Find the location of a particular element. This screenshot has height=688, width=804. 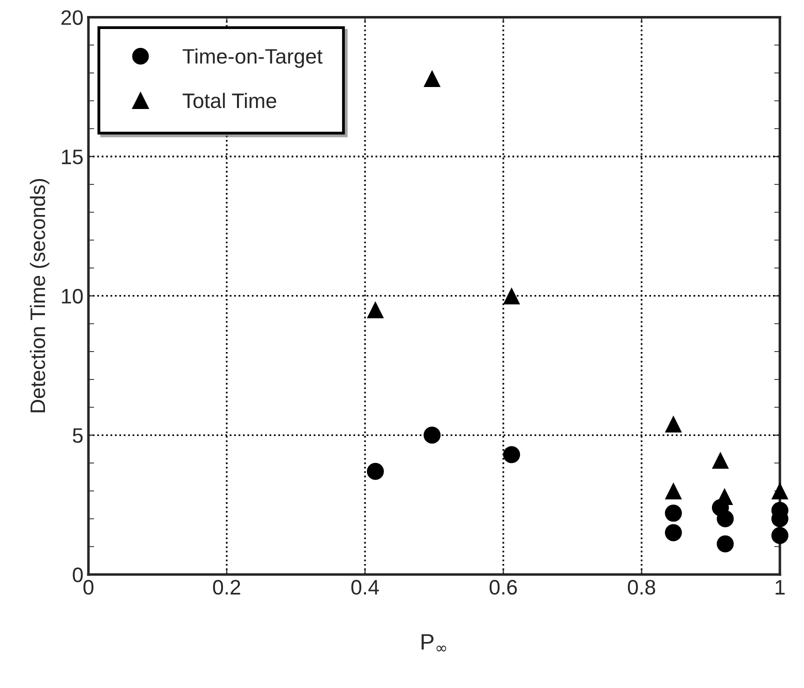

x-tick-label: 0.2 is located at coordinates (226, 587).